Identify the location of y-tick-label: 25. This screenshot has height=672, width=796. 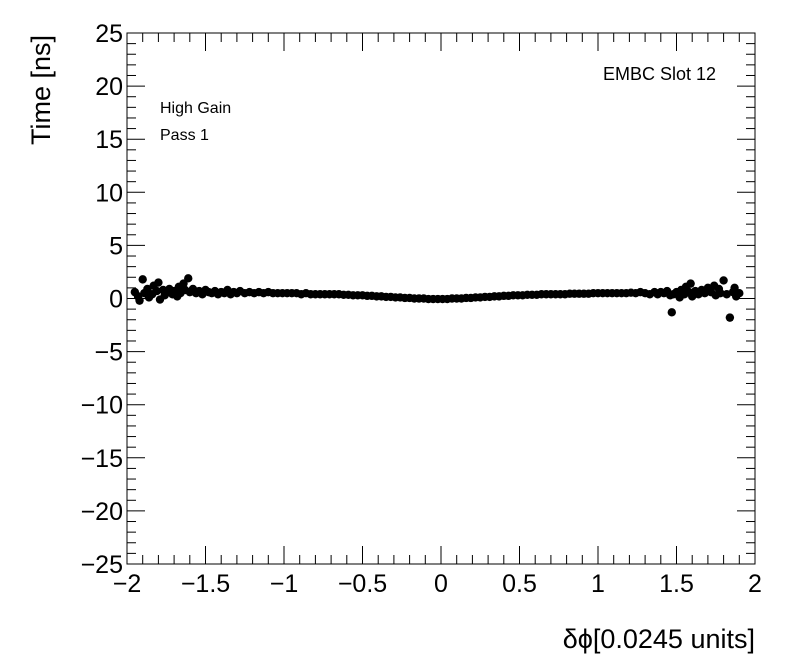
(109, 34).